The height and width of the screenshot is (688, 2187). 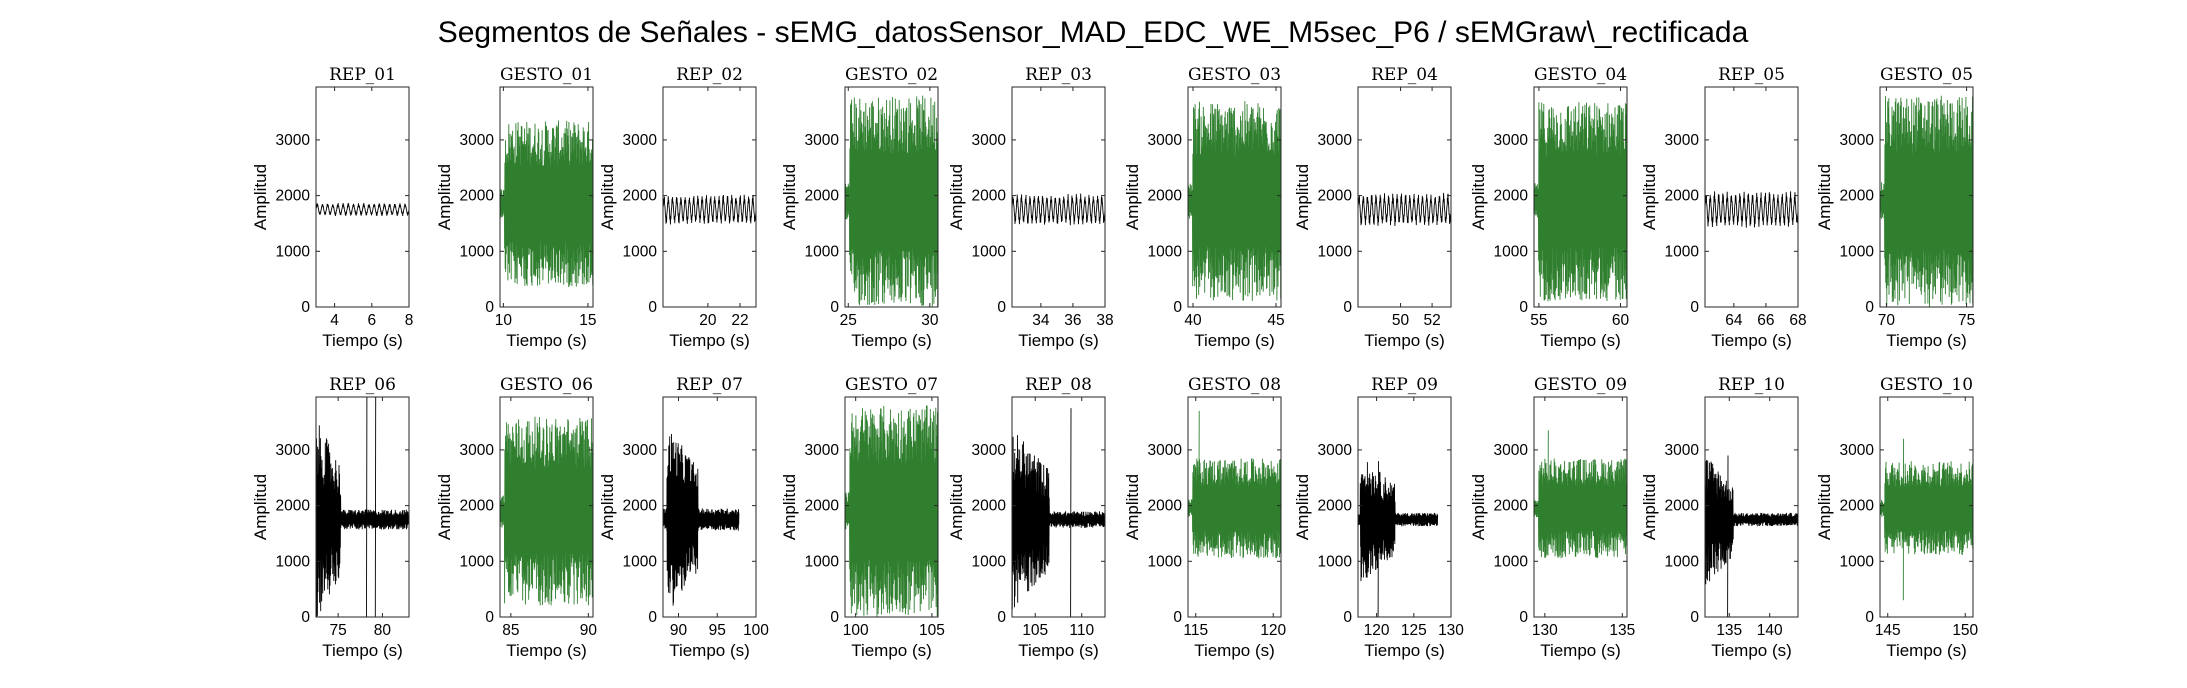 What do you see at coordinates (1926, 385) in the screenshot?
I see `panel-title: GESTO_10` at bounding box center [1926, 385].